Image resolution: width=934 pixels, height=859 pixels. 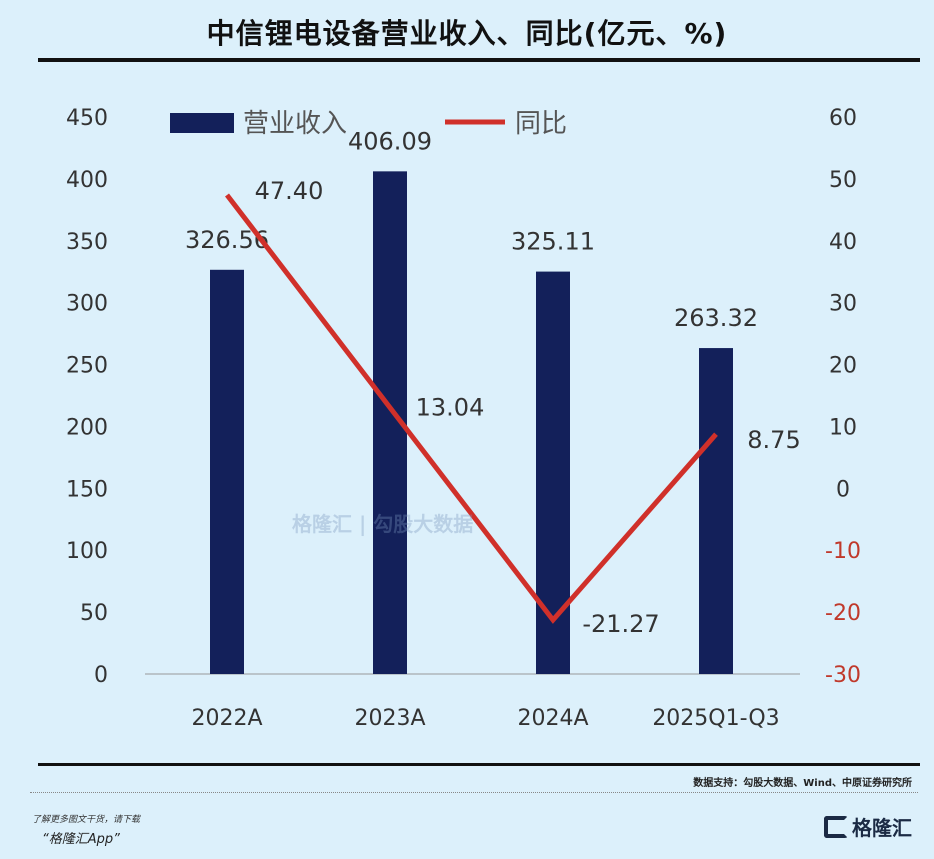 What do you see at coordinates (715, 718) in the screenshot?
I see `x-tick-label: 2025Q1-Q3` at bounding box center [715, 718].